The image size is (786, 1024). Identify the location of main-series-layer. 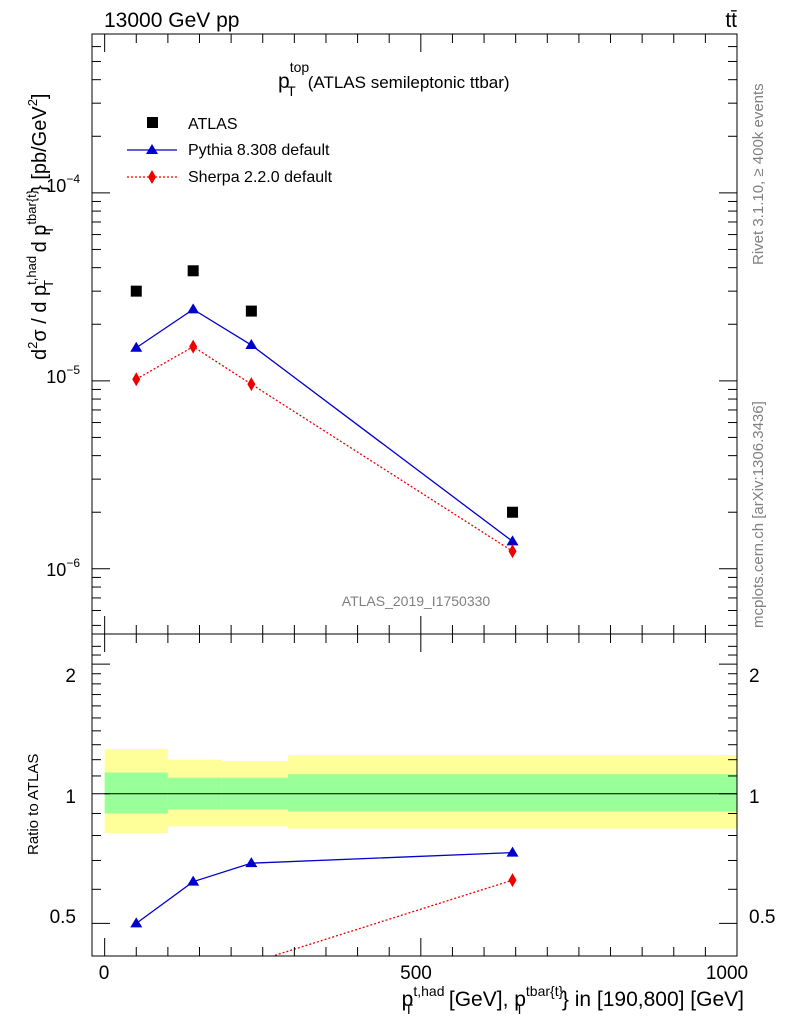
(324, 412).